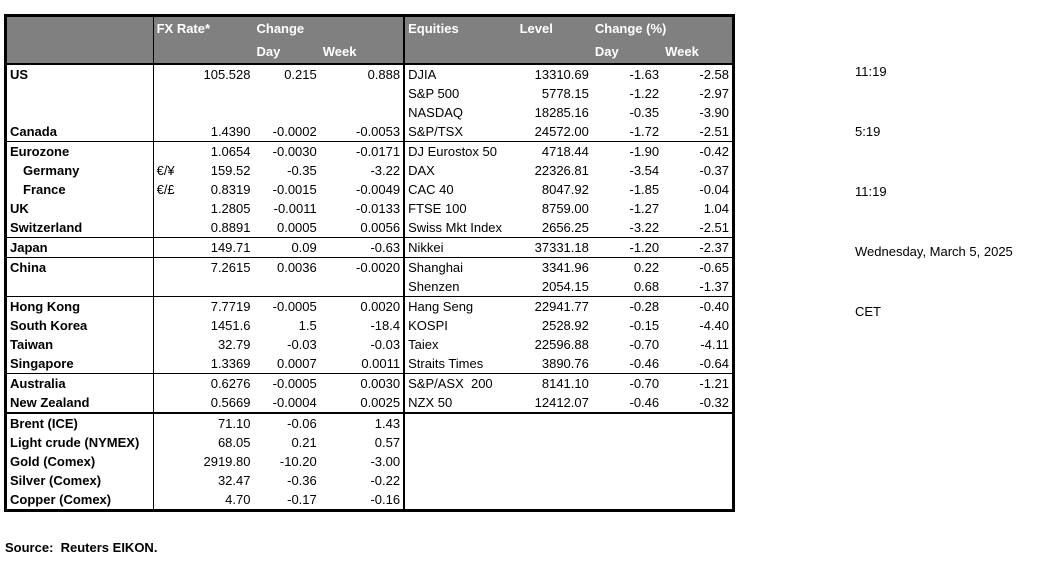 Image resolution: width=1037 pixels, height=566 pixels. What do you see at coordinates (714, 131) in the screenshot?
I see `equity-week-change-cell: -2.51` at bounding box center [714, 131].